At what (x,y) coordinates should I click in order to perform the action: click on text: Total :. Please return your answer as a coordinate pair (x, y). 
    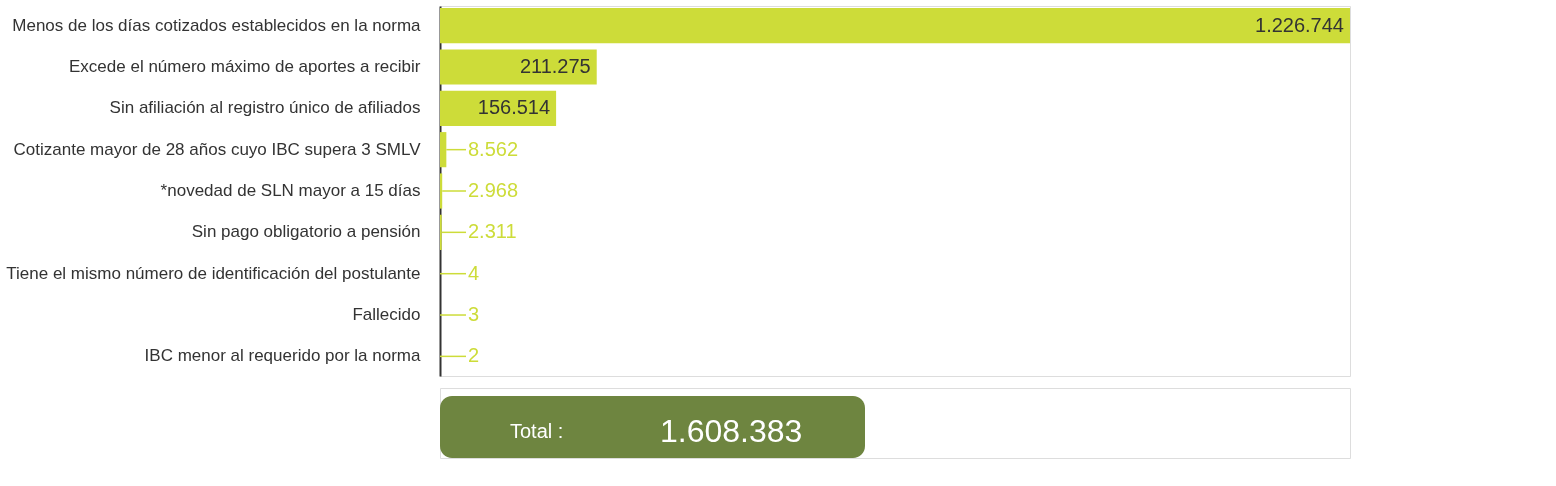
    Looking at the image, I should click on (537, 431).